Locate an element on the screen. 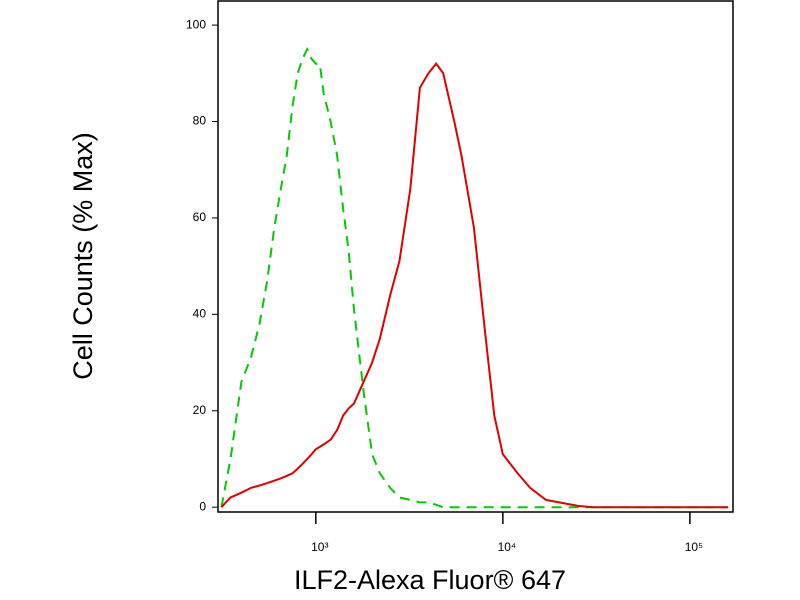 This screenshot has width=800, height=600. x-axis-title: ILF2-Alexa Fluor® 647 is located at coordinates (430, 580).